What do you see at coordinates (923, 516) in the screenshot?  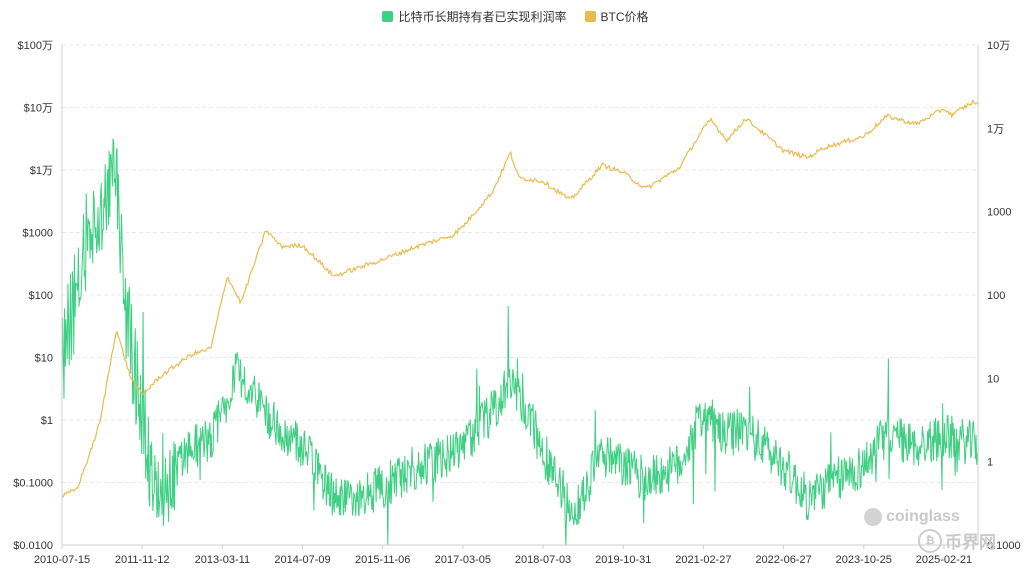 I see `coinglass-watermark-text: coinglass` at bounding box center [923, 516].